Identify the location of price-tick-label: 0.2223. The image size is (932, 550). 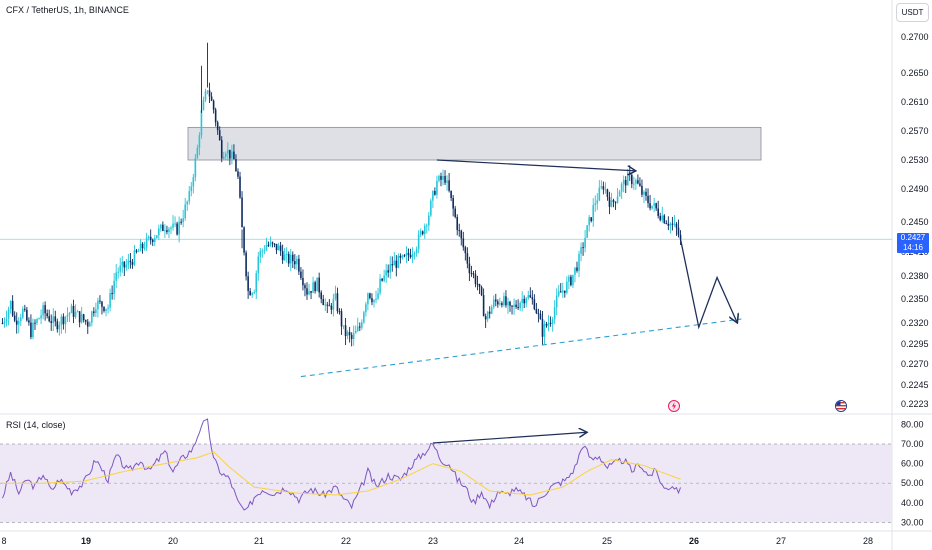
(915, 404).